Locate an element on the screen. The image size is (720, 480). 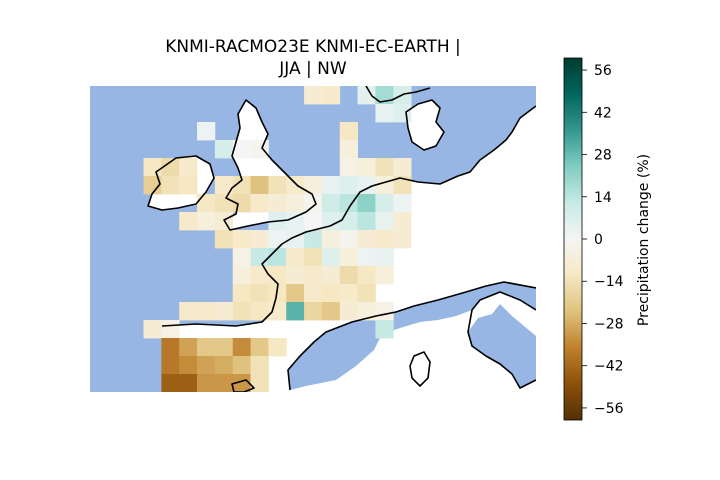
coastline-mediterranean is located at coordinates (411, 336).